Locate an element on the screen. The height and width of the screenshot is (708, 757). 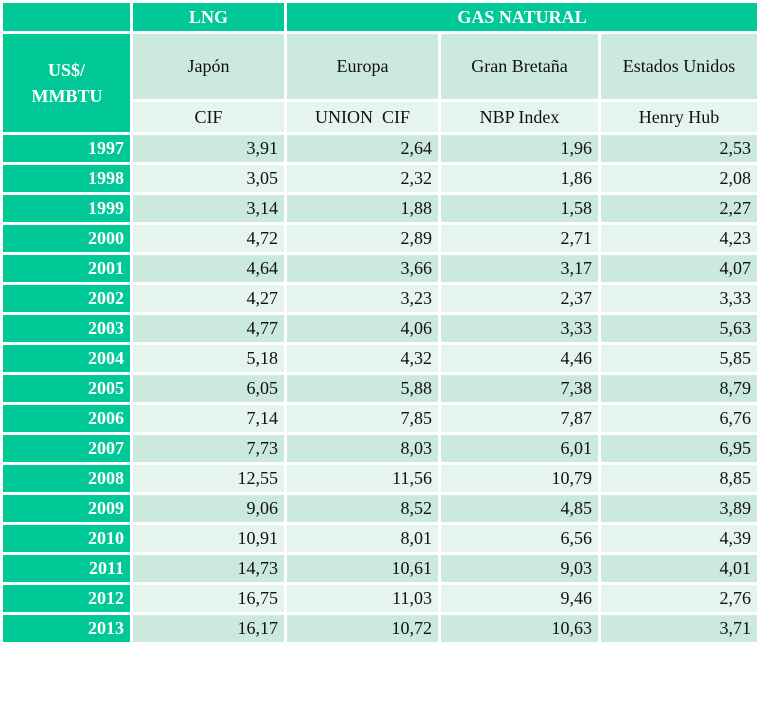
price-cell: 9,03 is located at coordinates (519, 568).